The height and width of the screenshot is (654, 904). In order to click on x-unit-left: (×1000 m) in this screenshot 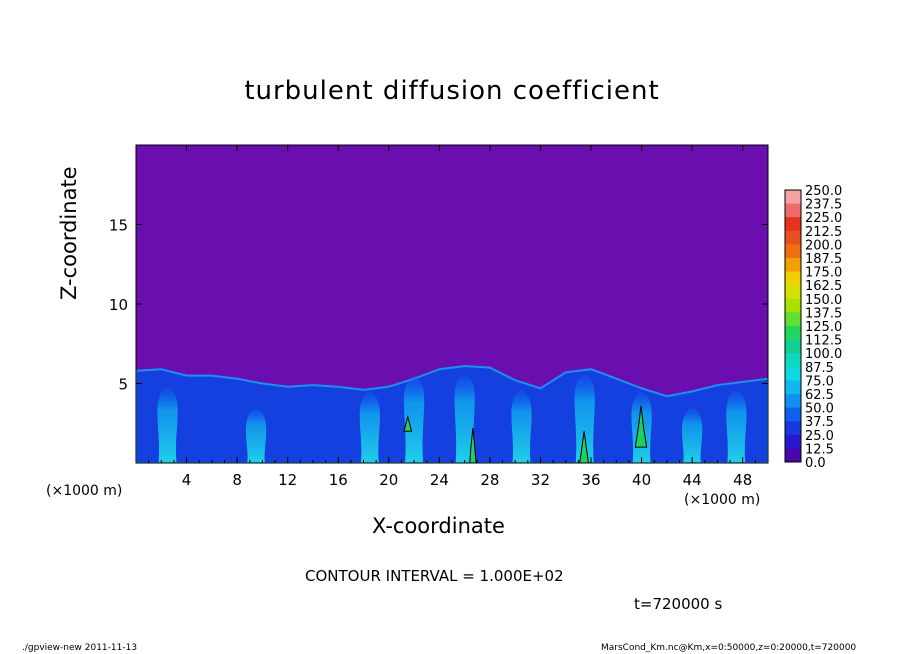, I will do `click(84, 491)`.